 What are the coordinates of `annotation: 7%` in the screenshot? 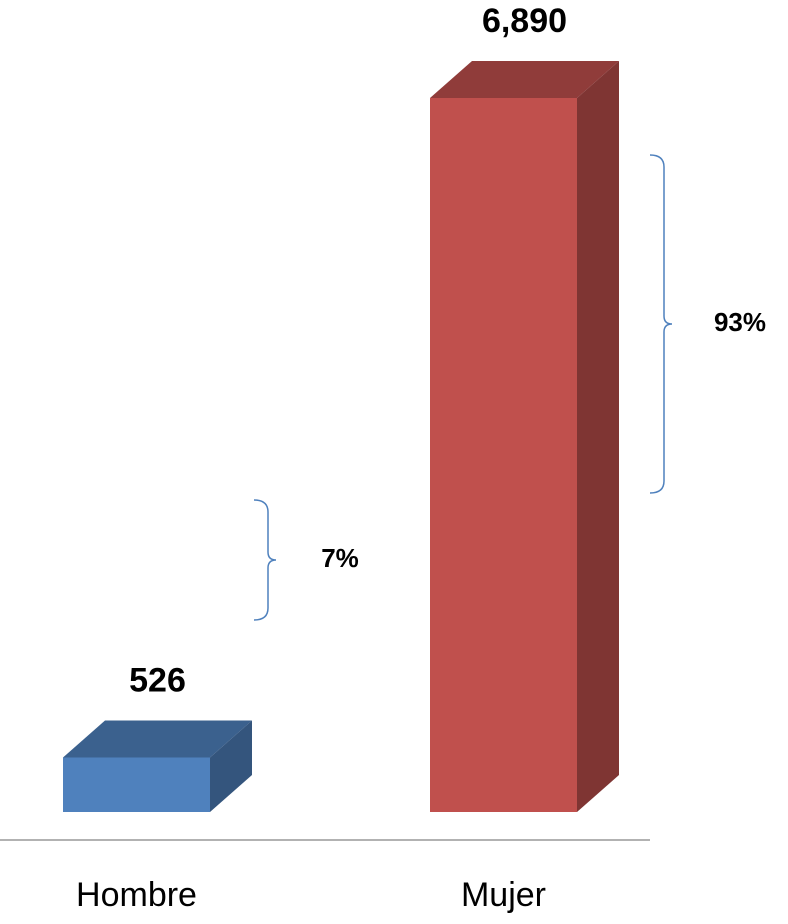 It's located at (340, 558).